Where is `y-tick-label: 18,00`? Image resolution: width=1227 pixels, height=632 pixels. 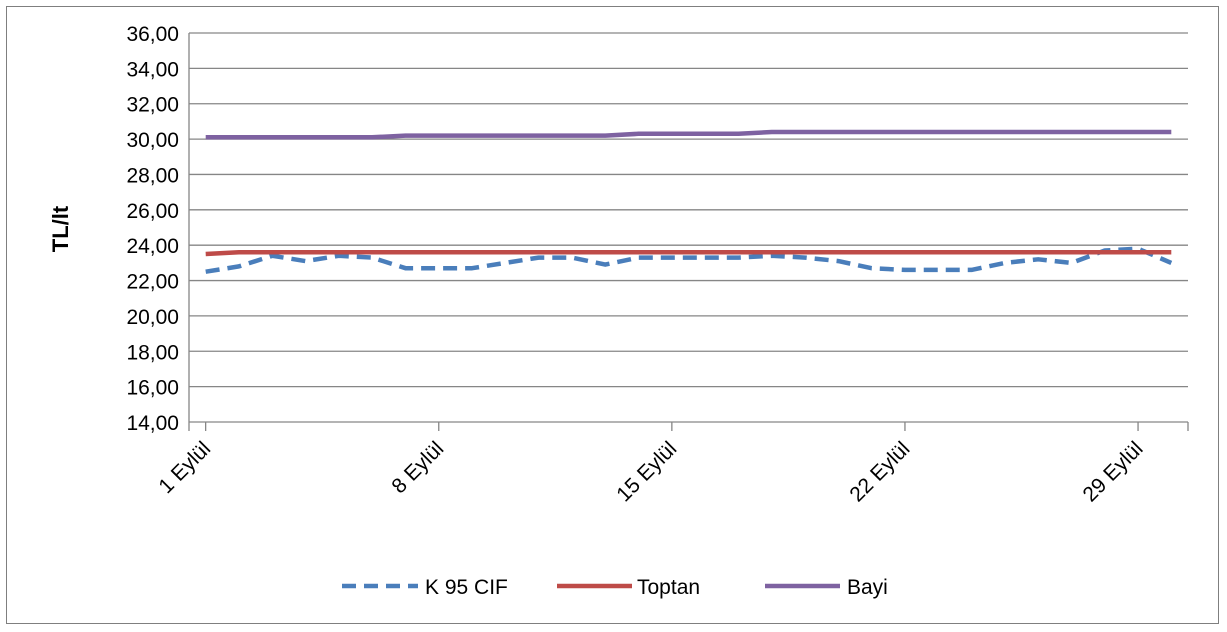 y-tick-label: 18,00 is located at coordinates (152, 352).